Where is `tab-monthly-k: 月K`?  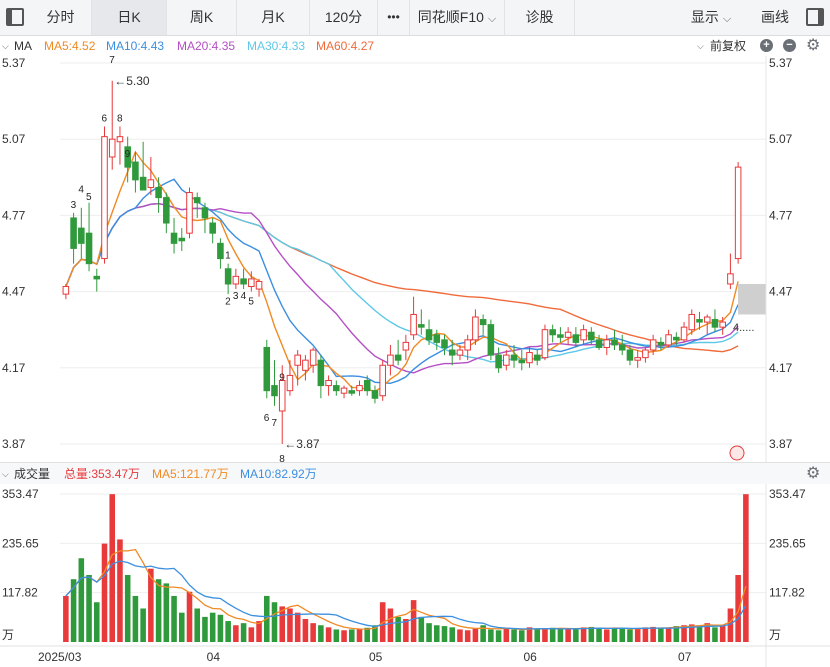
tab-monthly-k: 月K is located at coordinates (273, 17).